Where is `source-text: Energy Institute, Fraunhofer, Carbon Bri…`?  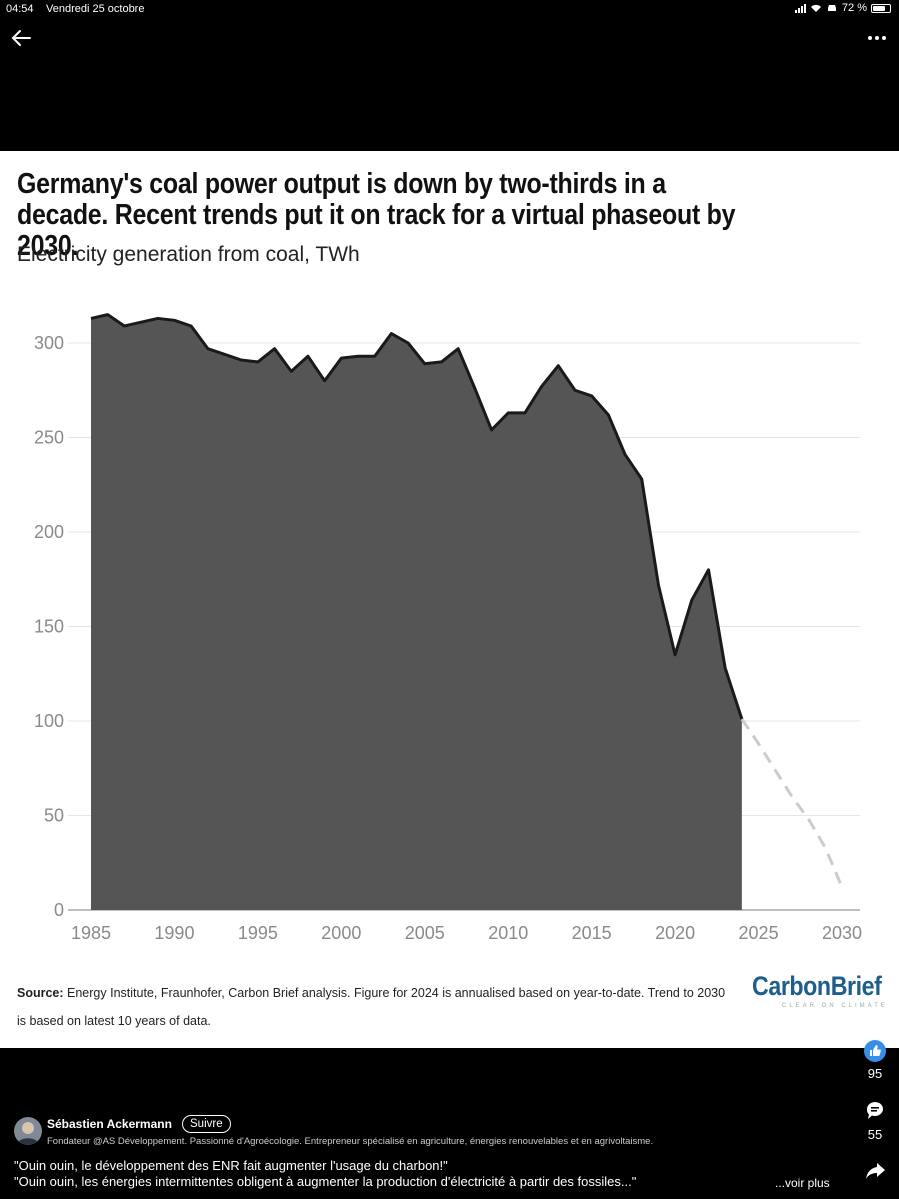
source-text: Energy Institute, Fraunhofer, Carbon Bri… is located at coordinates (371, 1007).